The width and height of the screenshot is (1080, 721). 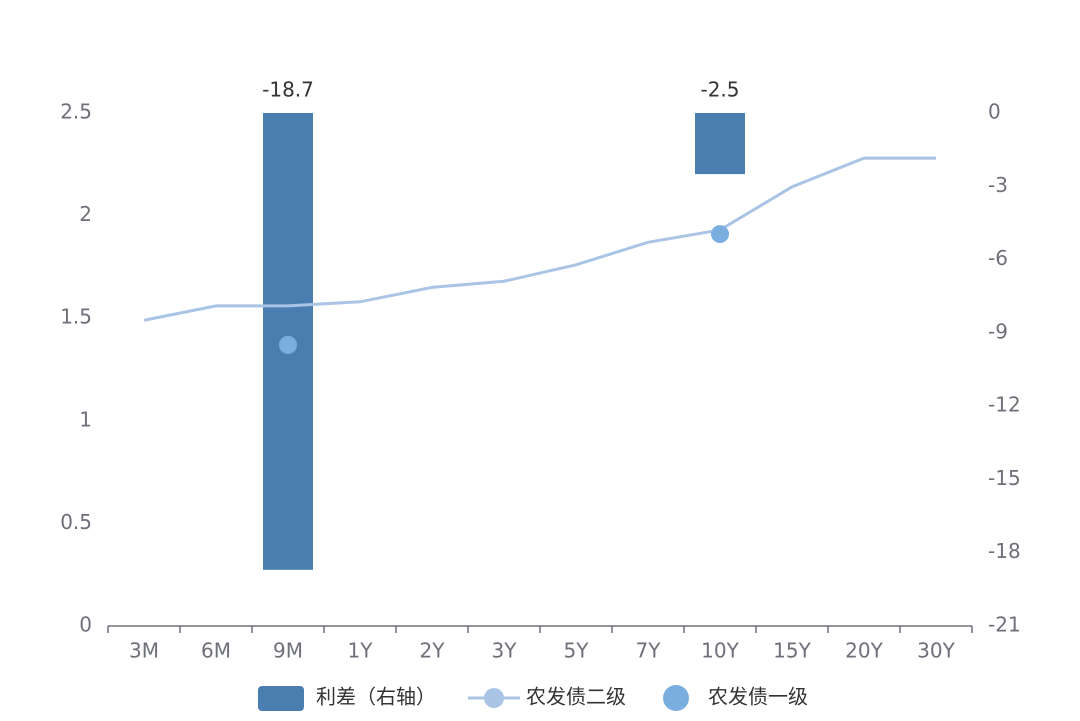 I want to click on x-tick-label: 9M, so click(x=288, y=651).